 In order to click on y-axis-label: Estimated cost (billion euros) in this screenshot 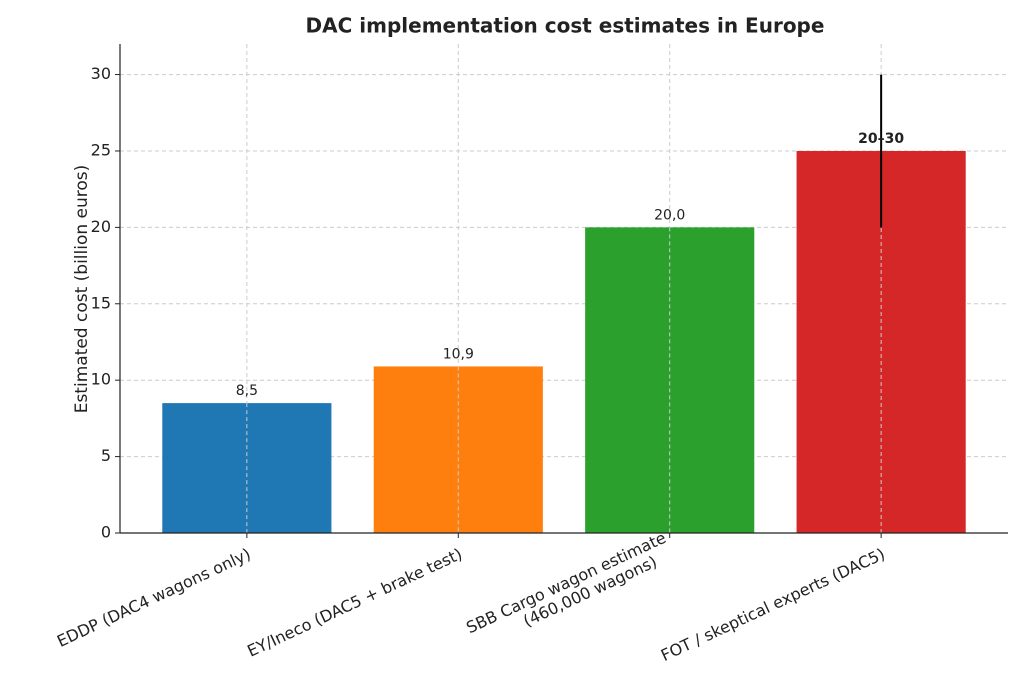, I will do `click(82, 289)`.